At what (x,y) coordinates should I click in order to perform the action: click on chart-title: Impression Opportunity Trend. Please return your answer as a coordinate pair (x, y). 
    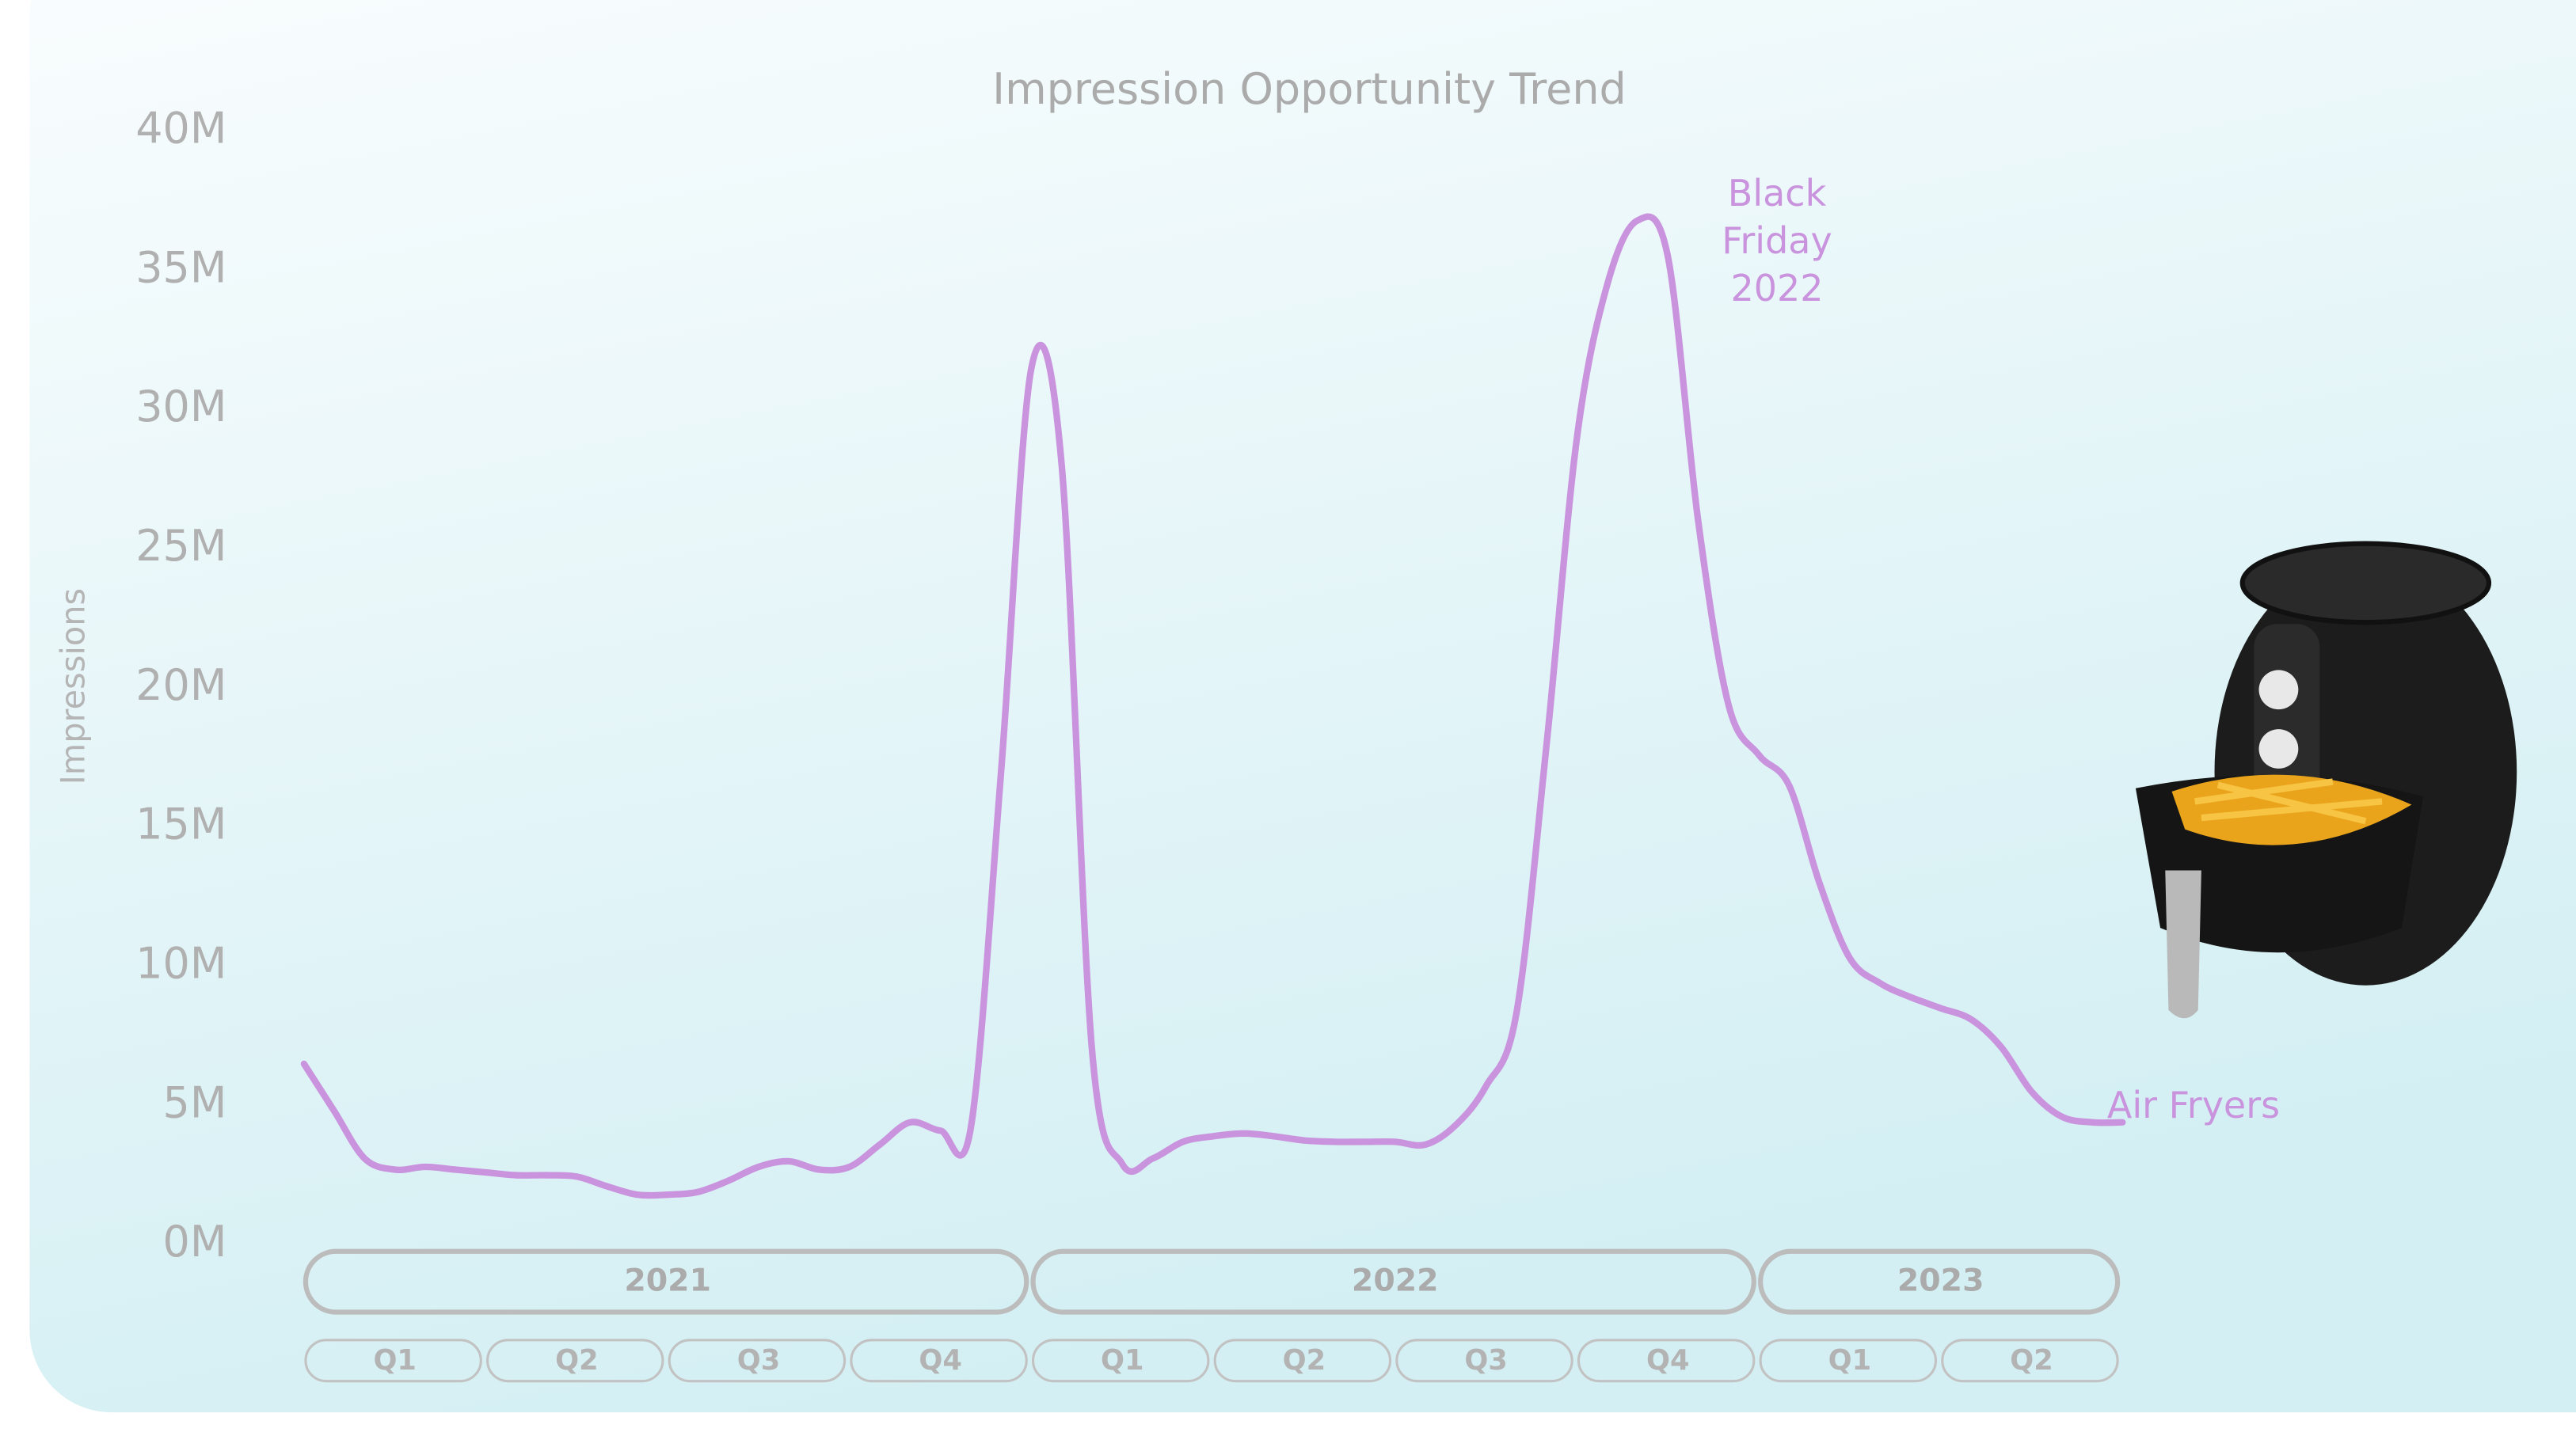
    Looking at the image, I should click on (1309, 89).